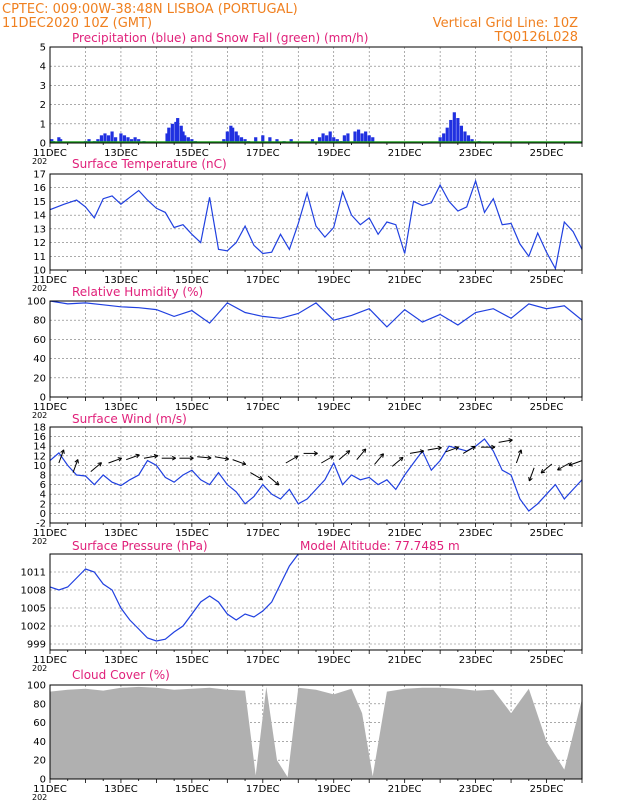  What do you see at coordinates (43, 476) in the screenshot?
I see `y-tick-label: 8` at bounding box center [43, 476].